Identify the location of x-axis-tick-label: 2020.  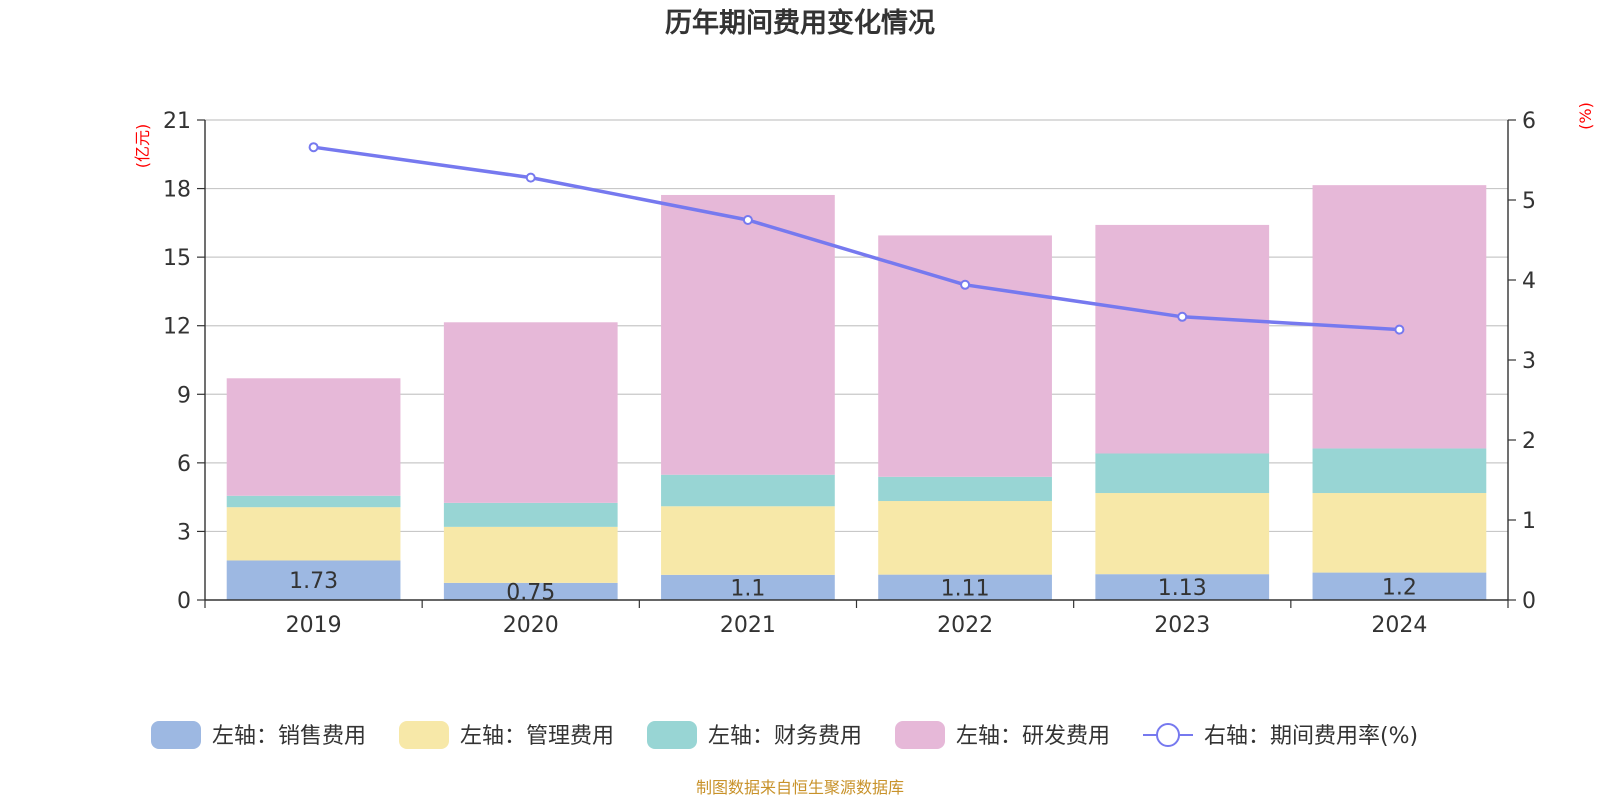
(531, 625).